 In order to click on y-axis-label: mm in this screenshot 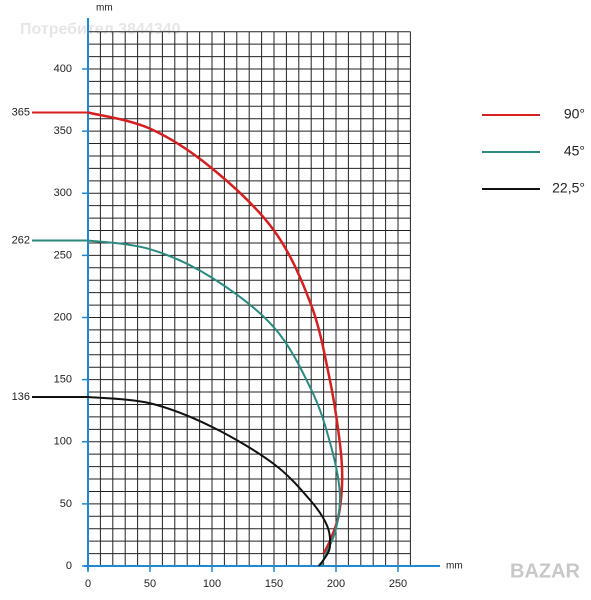, I will do `click(104, 8)`.